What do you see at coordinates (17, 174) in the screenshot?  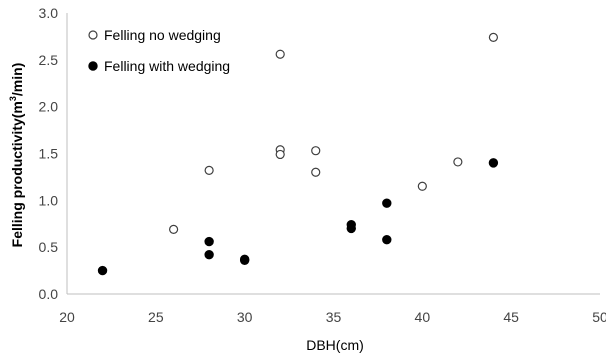 I see `y-axis-title-main: Felling productivity(m` at bounding box center [17, 174].